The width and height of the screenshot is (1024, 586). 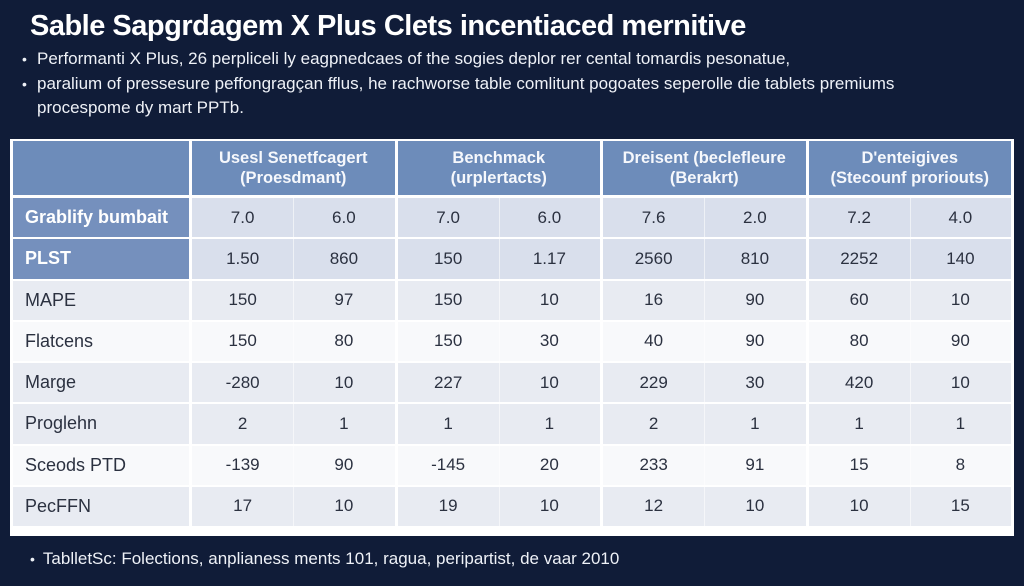 I want to click on column-header-line: D'enteigives, so click(x=910, y=158).